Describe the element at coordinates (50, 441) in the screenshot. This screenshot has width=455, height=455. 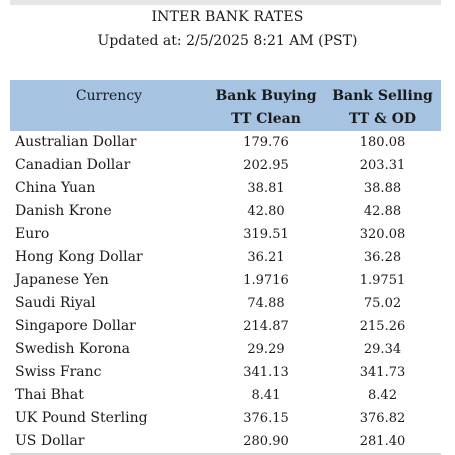
I see `currency-name: US Dollar` at that location.